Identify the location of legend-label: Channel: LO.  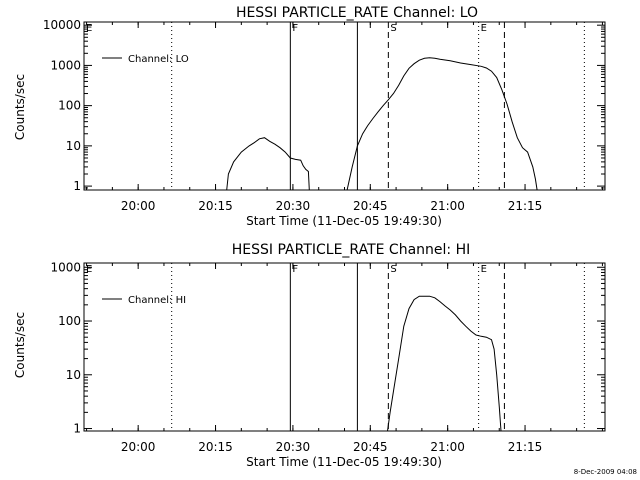
(158, 59).